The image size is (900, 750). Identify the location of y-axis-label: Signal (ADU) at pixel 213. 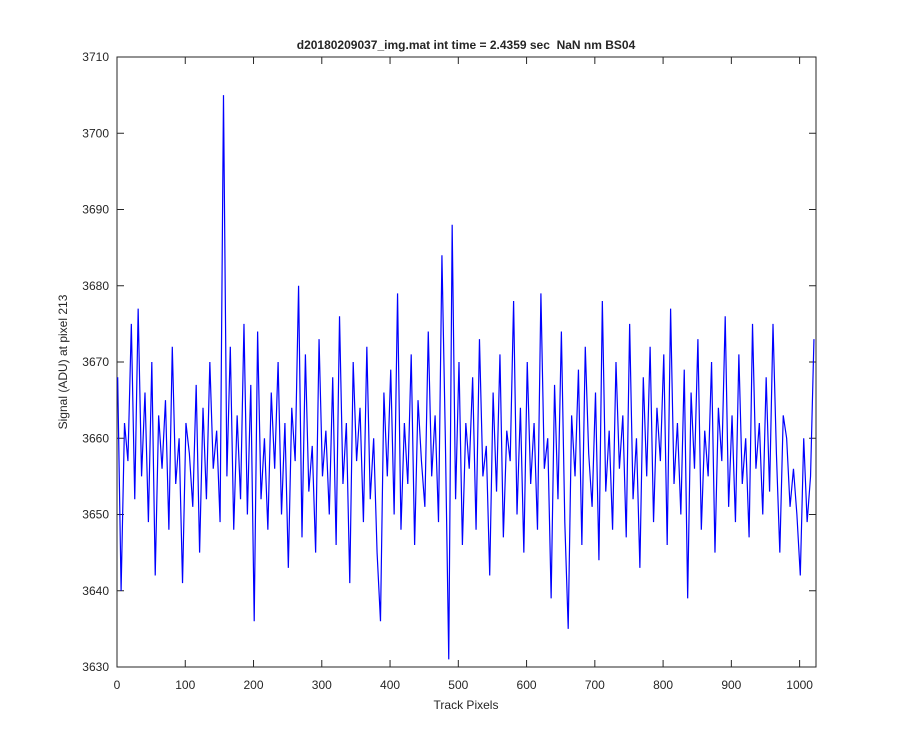
(63, 361).